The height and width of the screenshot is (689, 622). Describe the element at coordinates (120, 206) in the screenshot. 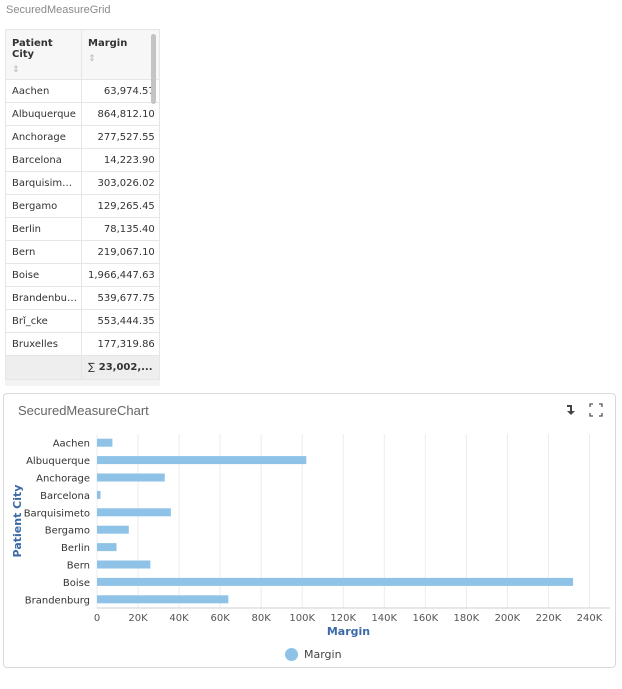

I see `margin-cell: 129,265.45` at that location.